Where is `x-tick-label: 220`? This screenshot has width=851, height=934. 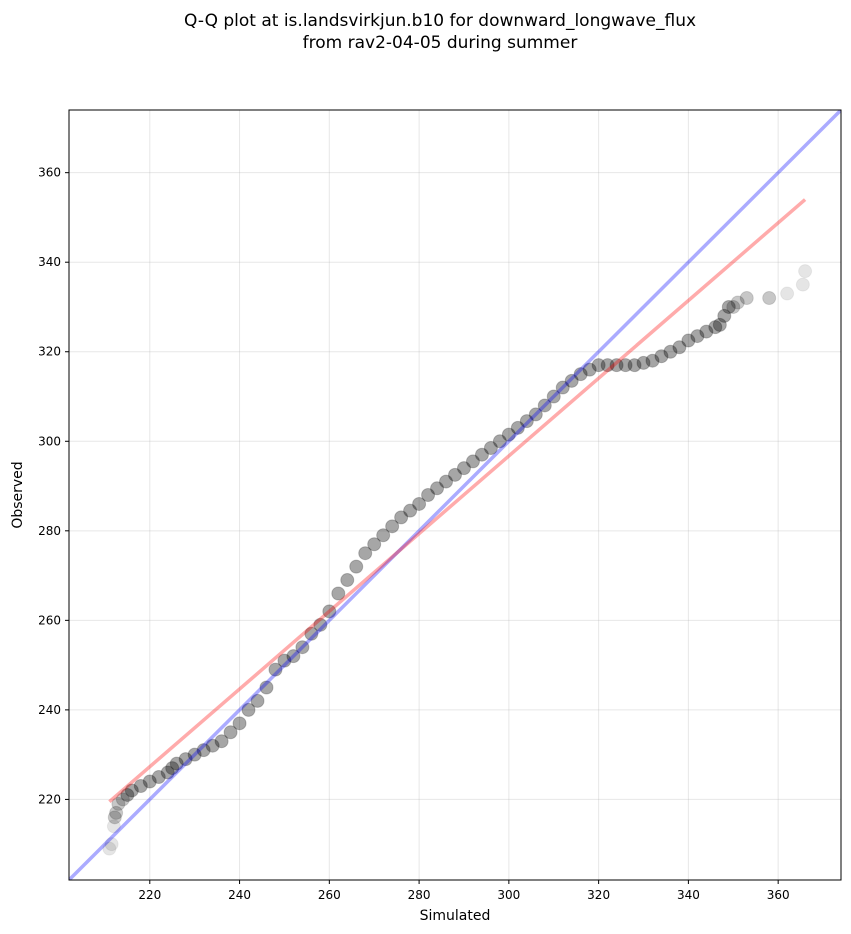 x-tick-label: 220 is located at coordinates (149, 895).